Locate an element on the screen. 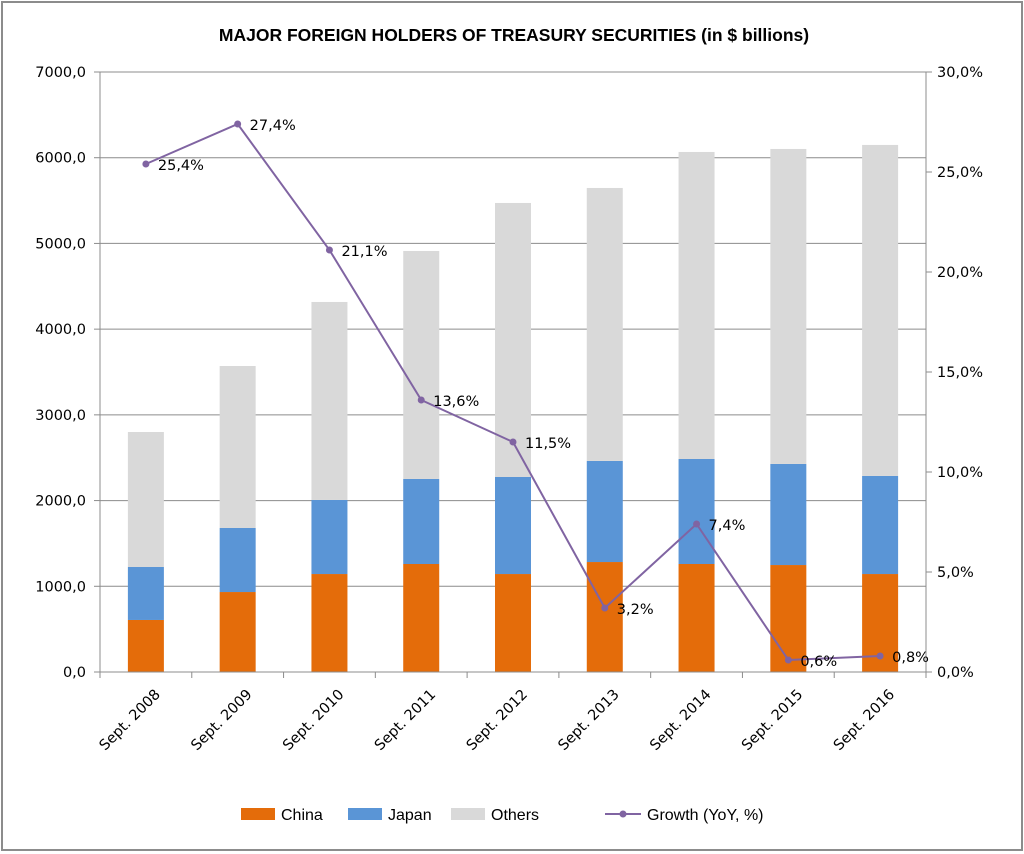 The image size is (1024, 854). x-tick-label: Sept. 2014 is located at coordinates (680, 720).